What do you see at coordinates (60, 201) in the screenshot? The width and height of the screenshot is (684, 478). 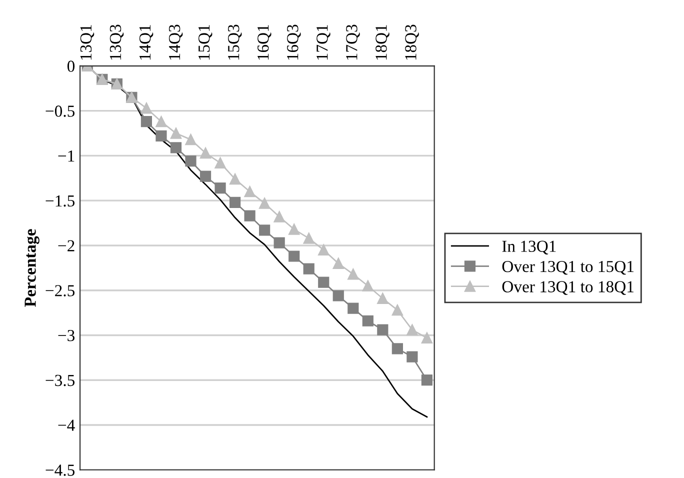 I see `y-tick-label: −1.5` at bounding box center [60, 201].